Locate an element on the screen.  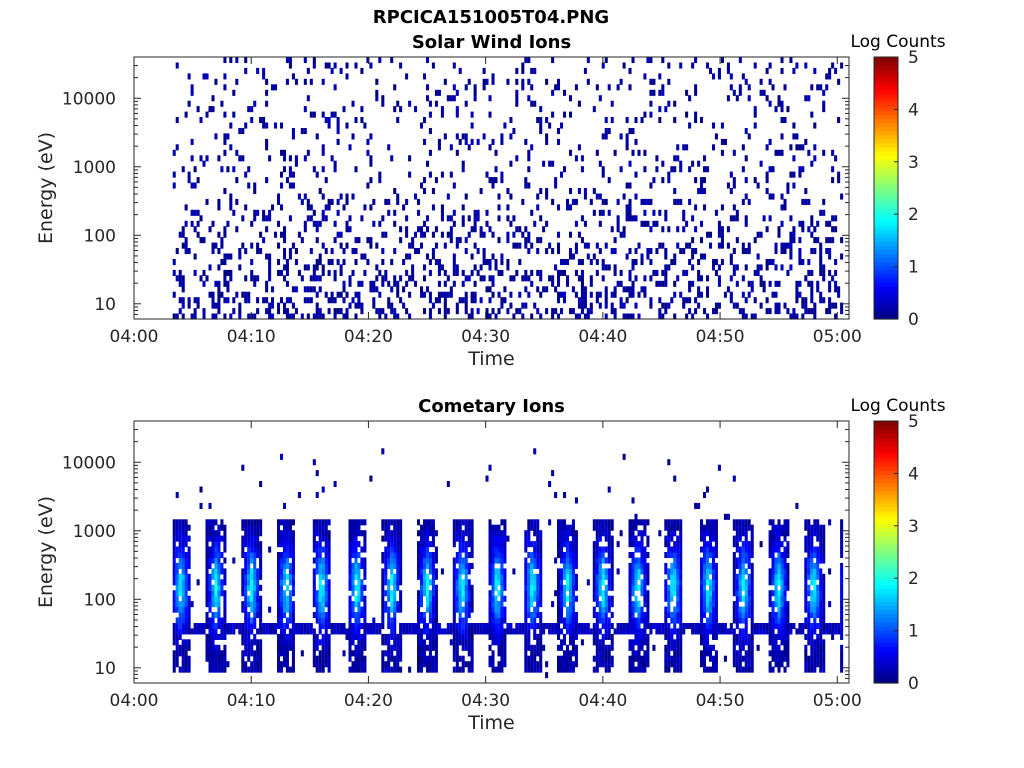
colorbar-tick-label: 2 is located at coordinates (913, 215).